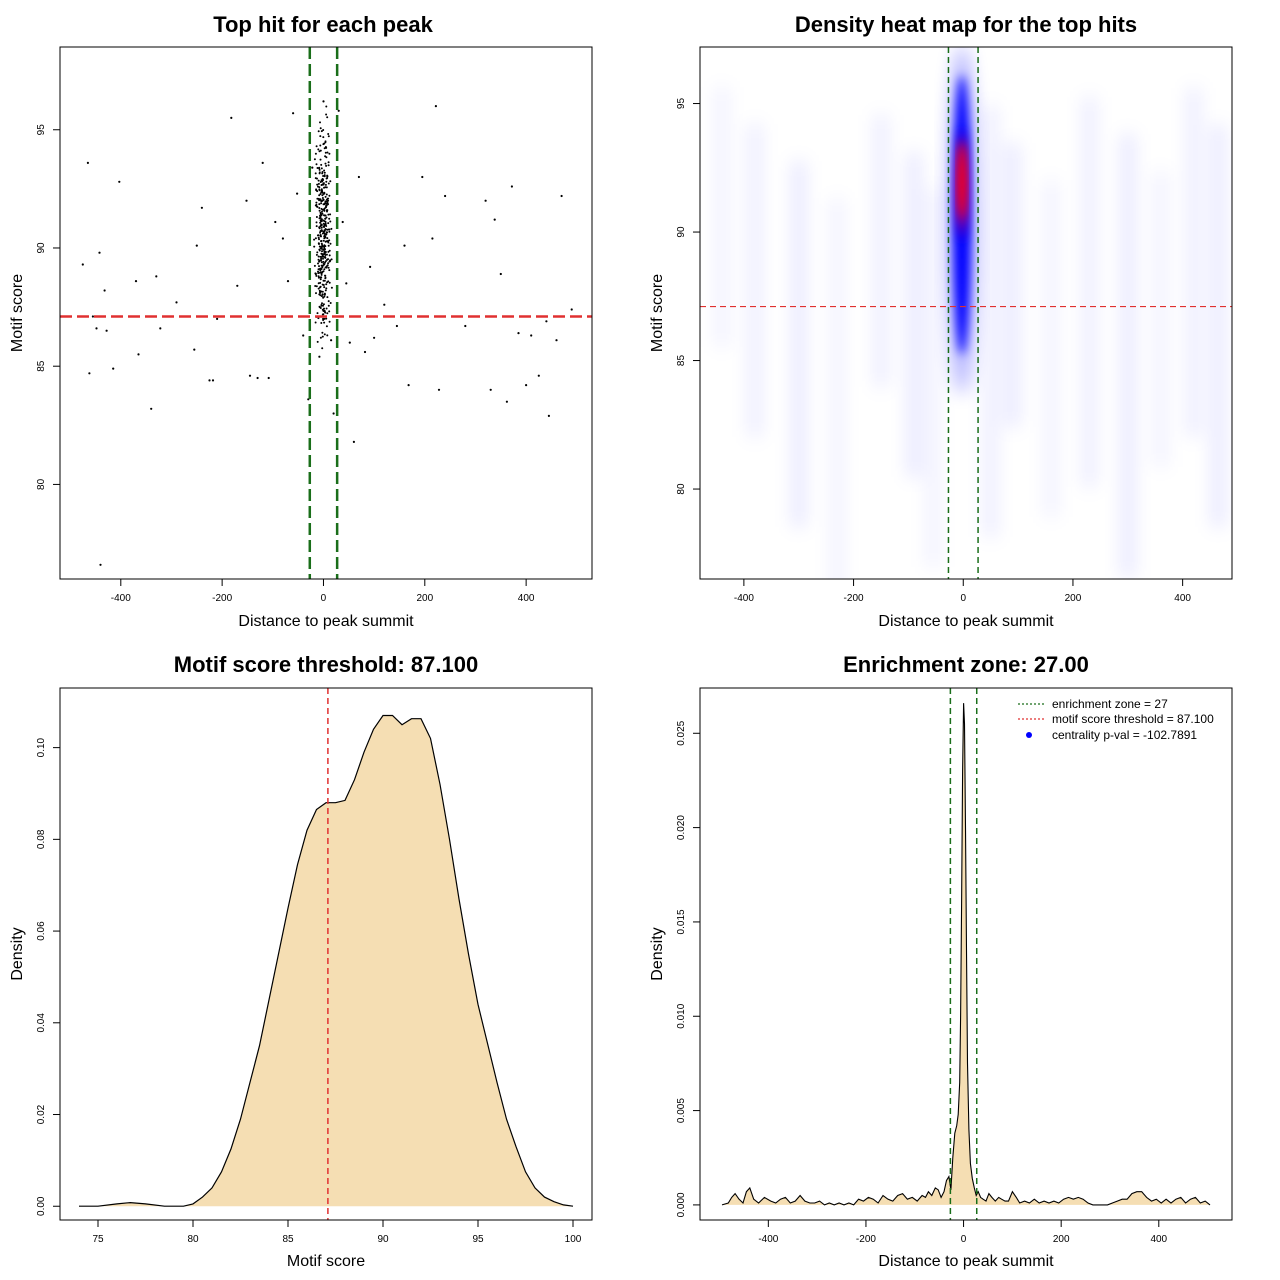 Image resolution: width=1280 pixels, height=1280 pixels. What do you see at coordinates (424, 598) in the screenshot?
I see `x-tick-label: 200` at bounding box center [424, 598].